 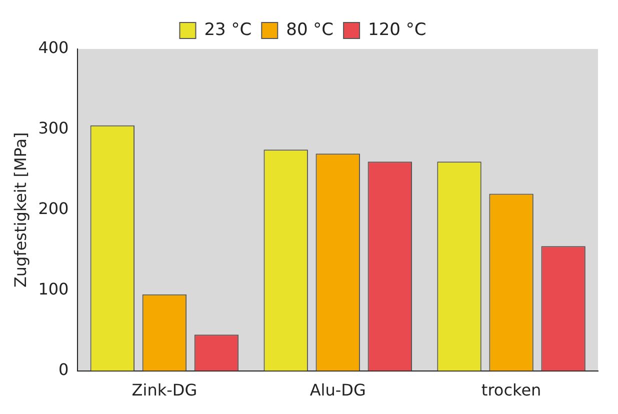 I want to click on legend-label: 120 °C, so click(x=397, y=30).